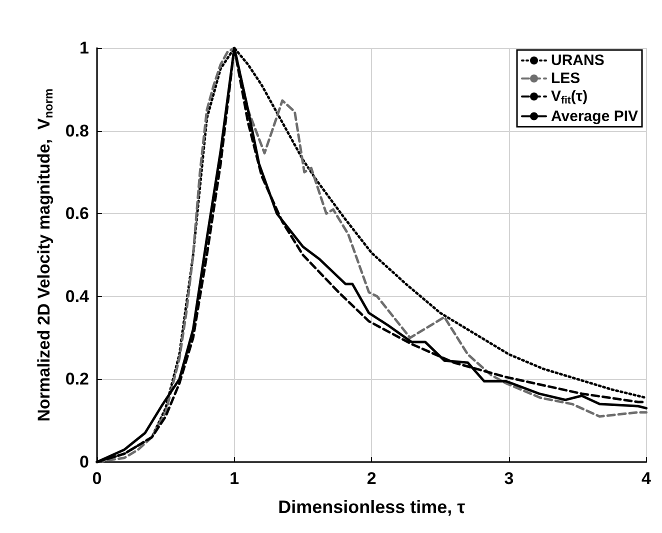 This screenshot has height=533, width=662. I want to click on y-tick-label: 0.4, so click(77, 296).